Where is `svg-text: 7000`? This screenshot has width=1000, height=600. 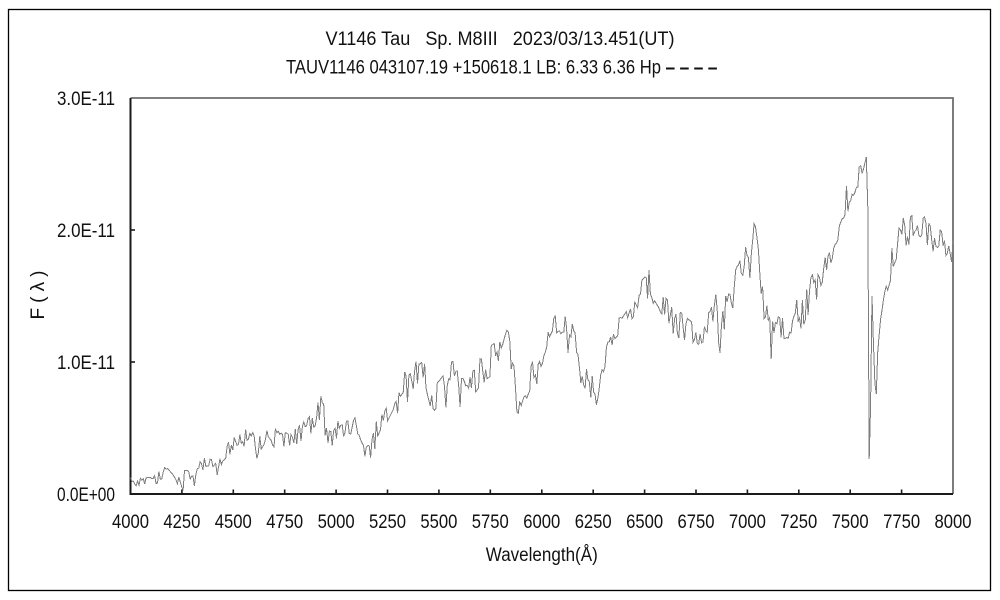 svg-text: 7000 is located at coordinates (747, 522).